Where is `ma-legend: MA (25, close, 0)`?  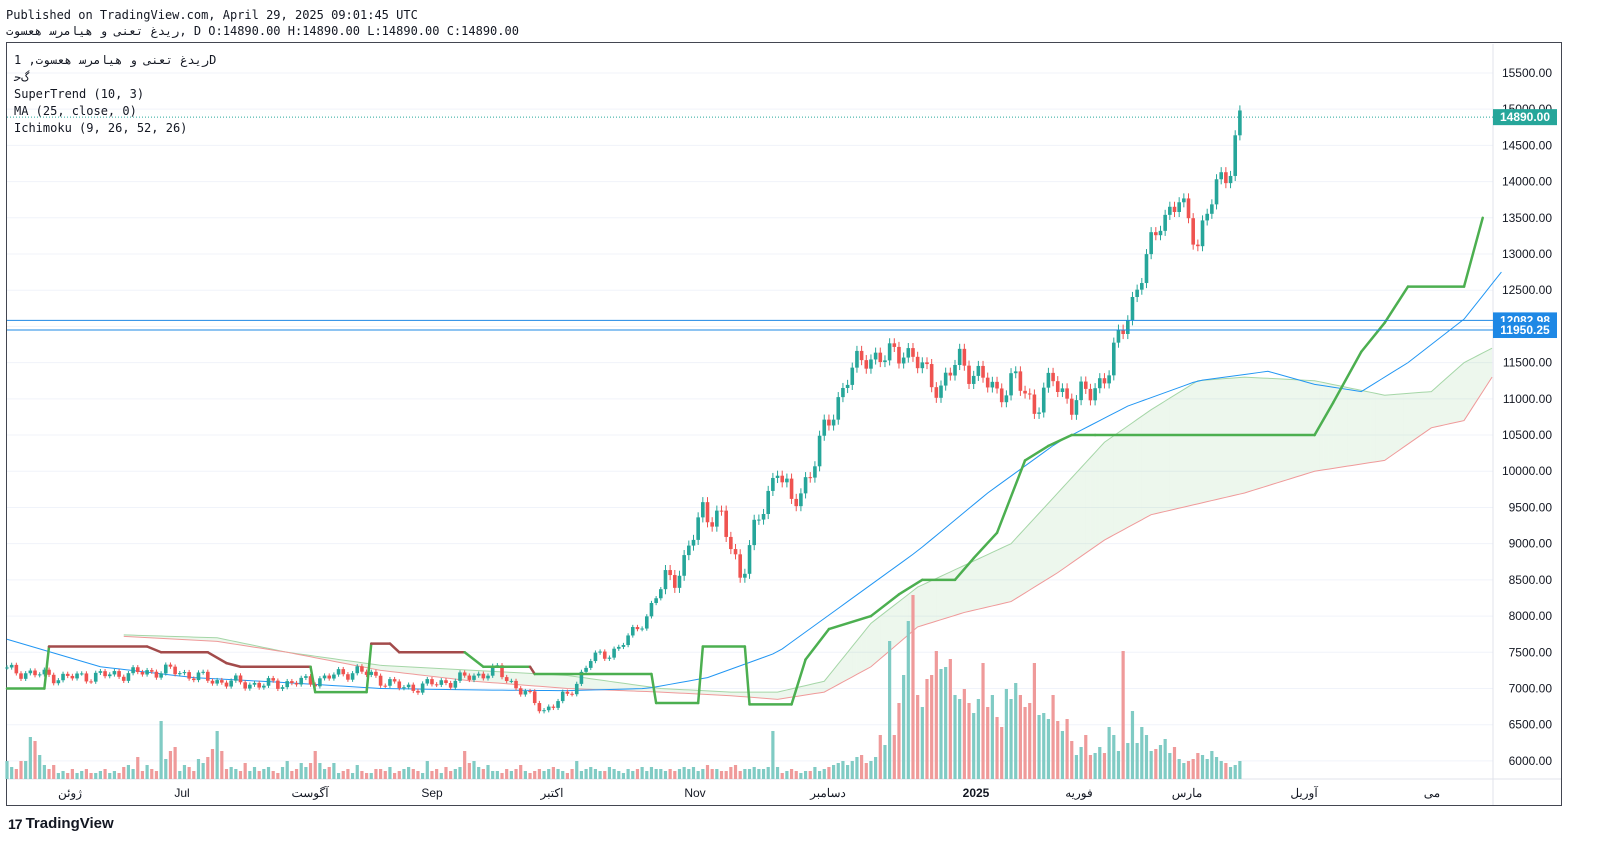 ma-legend: MA (25, close, 0) is located at coordinates (75, 111).